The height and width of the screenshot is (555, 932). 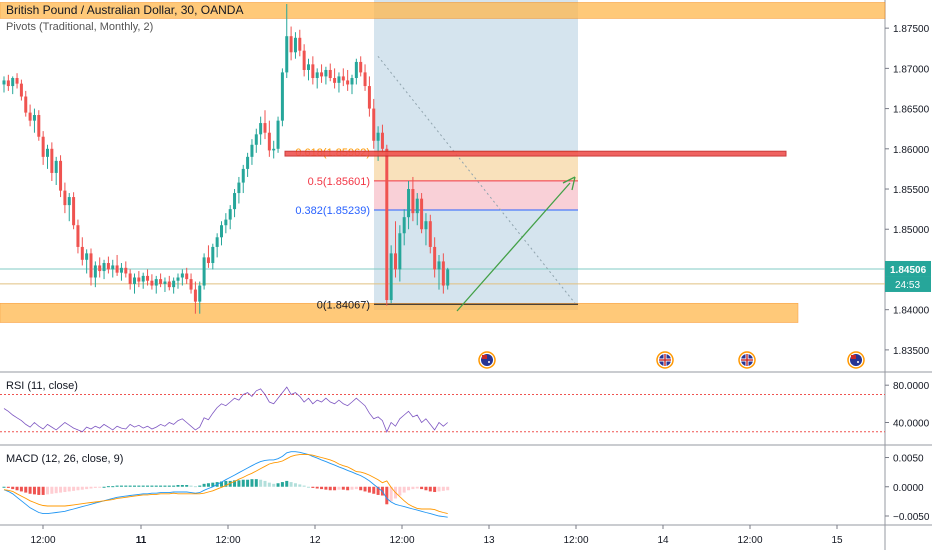 What do you see at coordinates (513, 247) in the screenshot?
I see `projection-arrow` at bounding box center [513, 247].